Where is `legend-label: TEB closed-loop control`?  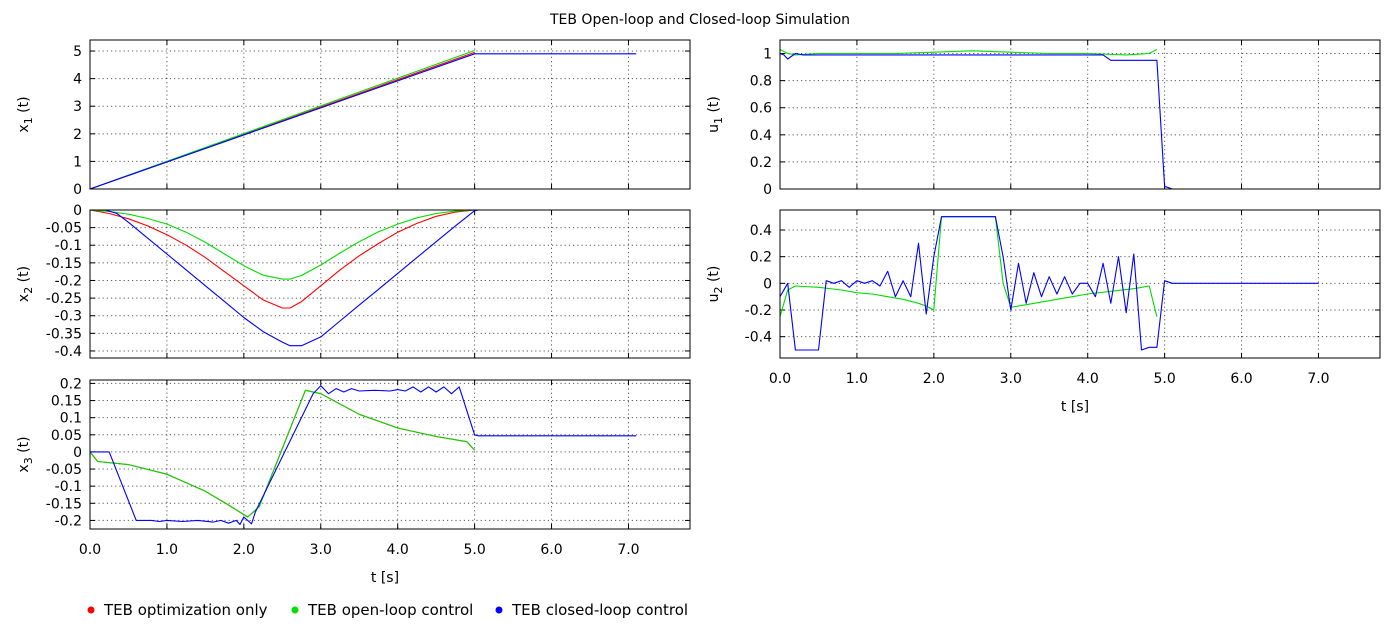
legend-label: TEB closed-loop control is located at coordinates (599, 610).